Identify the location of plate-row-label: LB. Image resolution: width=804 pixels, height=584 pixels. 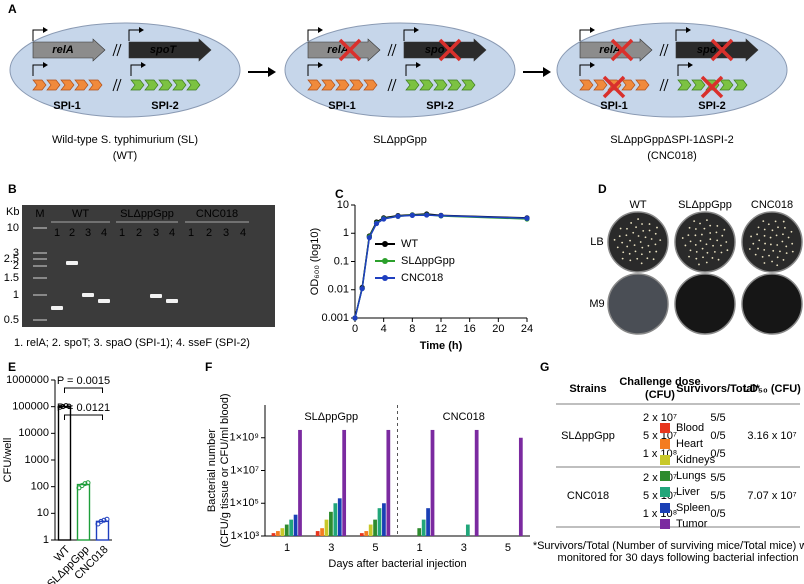
(596, 242).